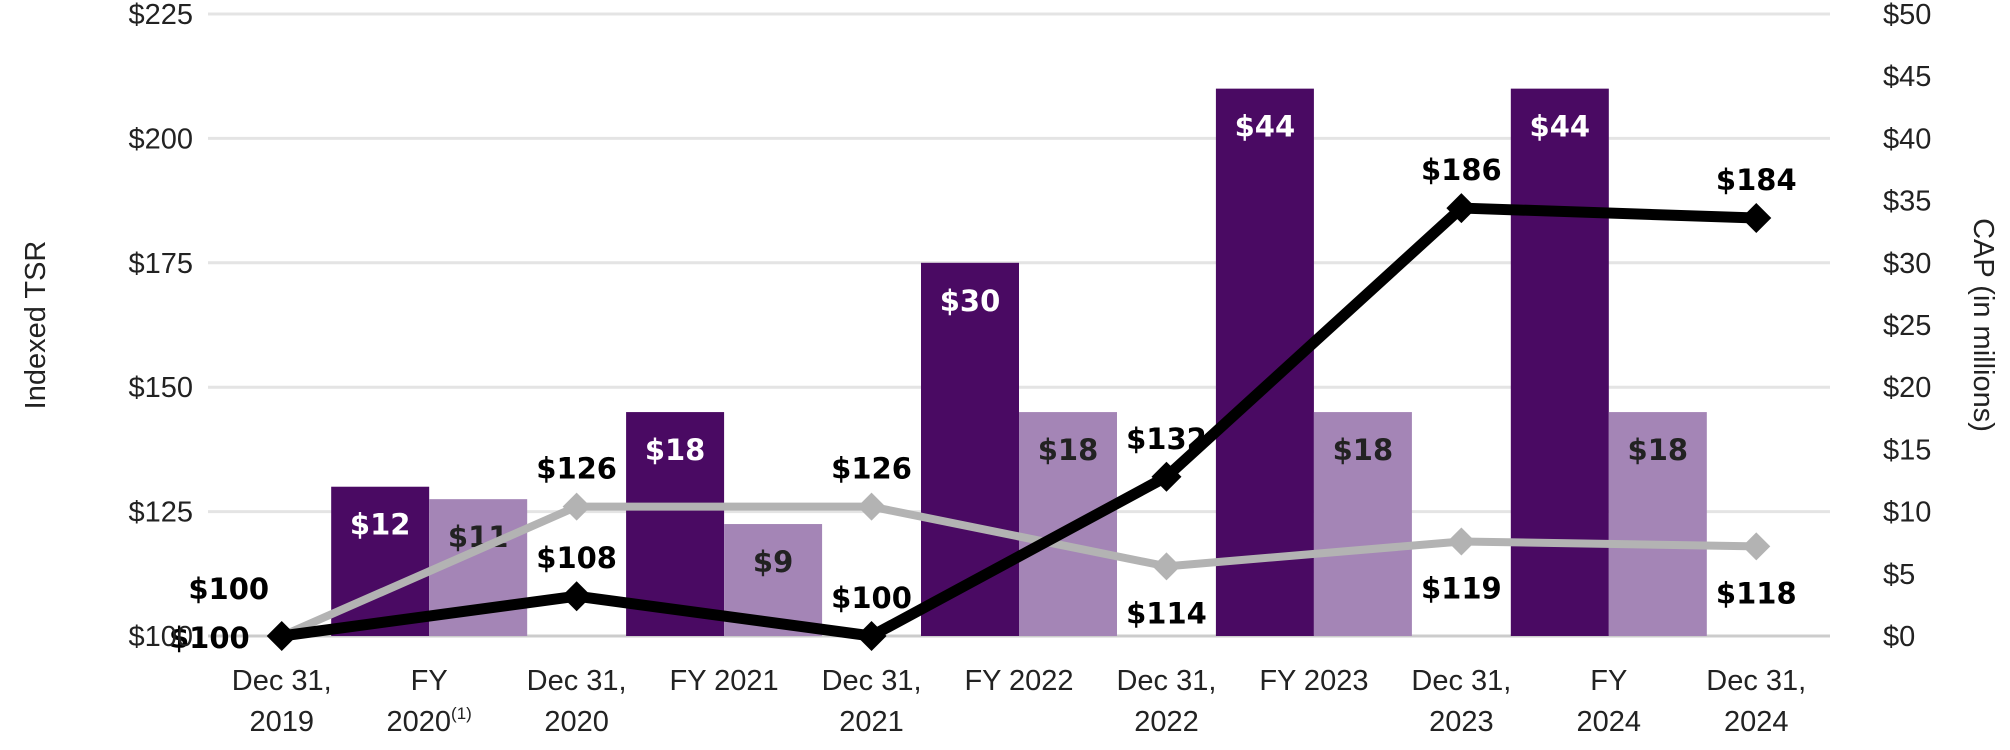 The height and width of the screenshot is (750, 2010). Describe the element at coordinates (1983, 325) in the screenshot. I see `right-axis-title: CAP (in millions)` at that location.